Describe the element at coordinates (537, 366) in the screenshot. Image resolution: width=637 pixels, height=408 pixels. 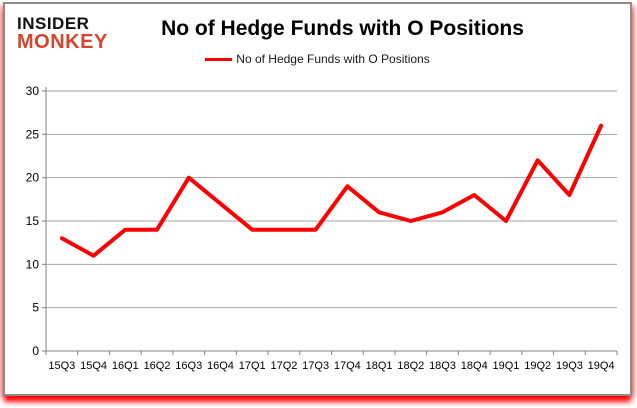
I see `x-axis-label-19Q2: 19Q2` at that location.